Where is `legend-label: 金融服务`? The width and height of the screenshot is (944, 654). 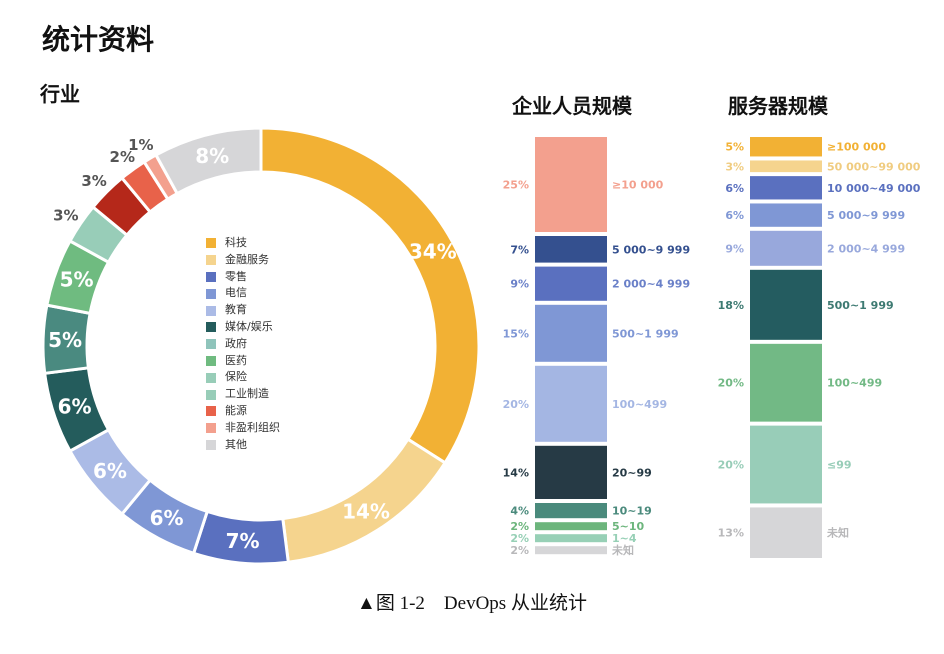 legend-label: 金融服务 is located at coordinates (247, 259).